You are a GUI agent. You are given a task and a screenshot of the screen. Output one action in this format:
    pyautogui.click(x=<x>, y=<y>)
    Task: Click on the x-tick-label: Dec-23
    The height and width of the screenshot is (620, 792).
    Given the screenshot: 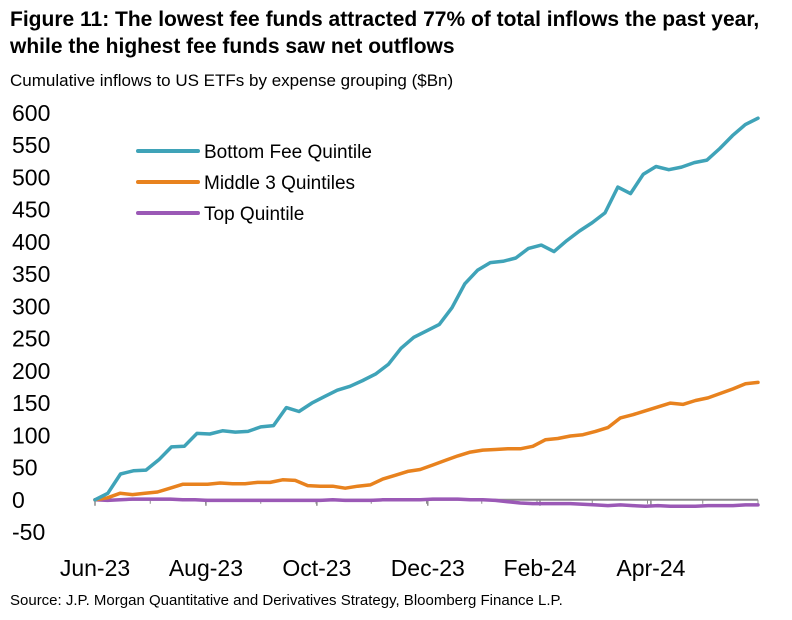 What is the action you would take?
    pyautogui.click(x=428, y=568)
    